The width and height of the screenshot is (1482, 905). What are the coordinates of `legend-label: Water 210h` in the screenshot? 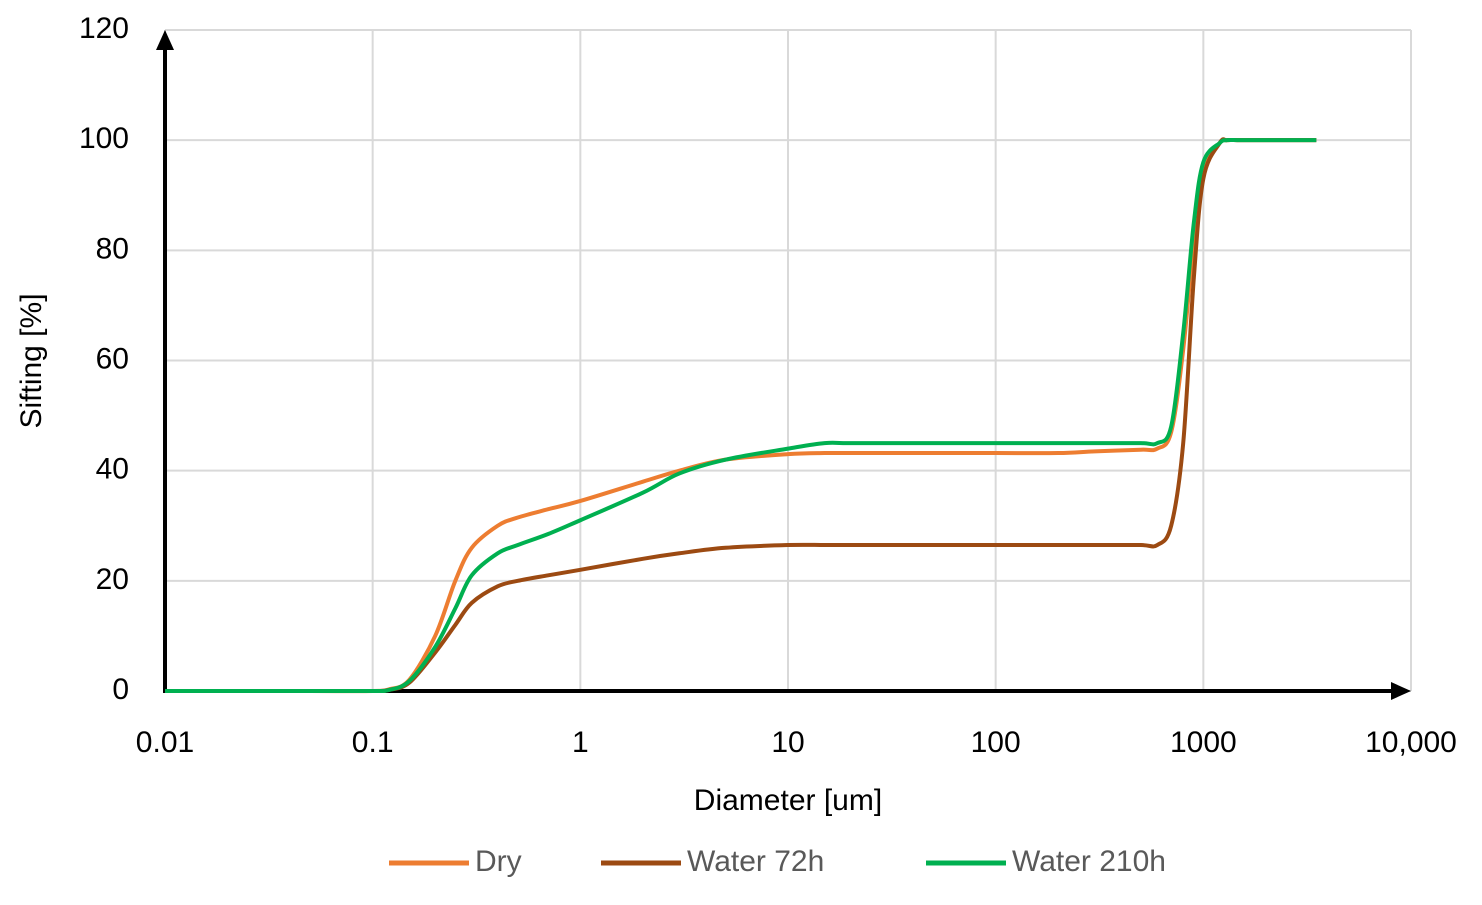 It's located at (1089, 861).